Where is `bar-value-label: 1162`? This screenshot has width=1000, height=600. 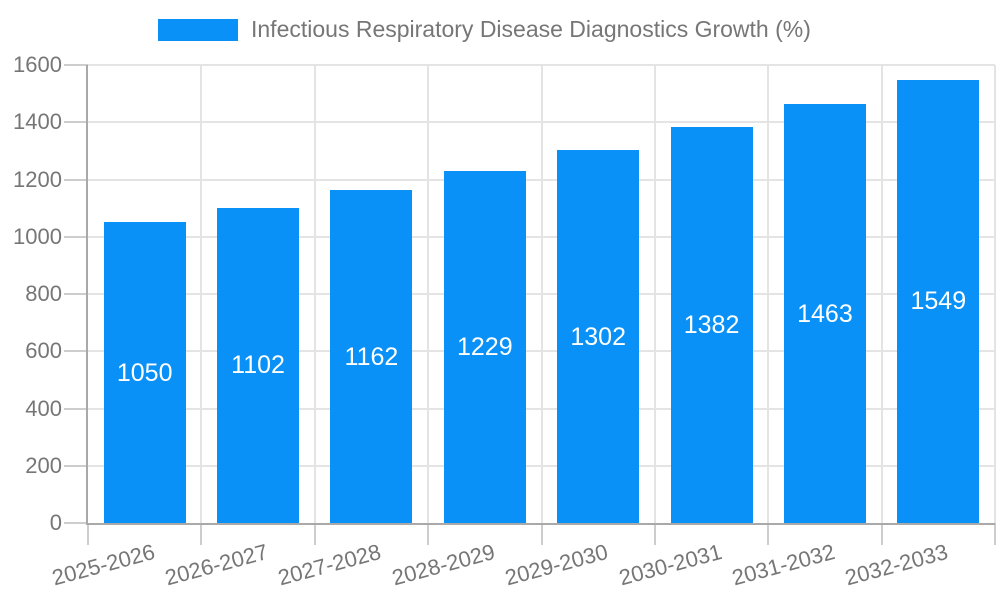
bar-value-label: 1162 is located at coordinates (371, 356).